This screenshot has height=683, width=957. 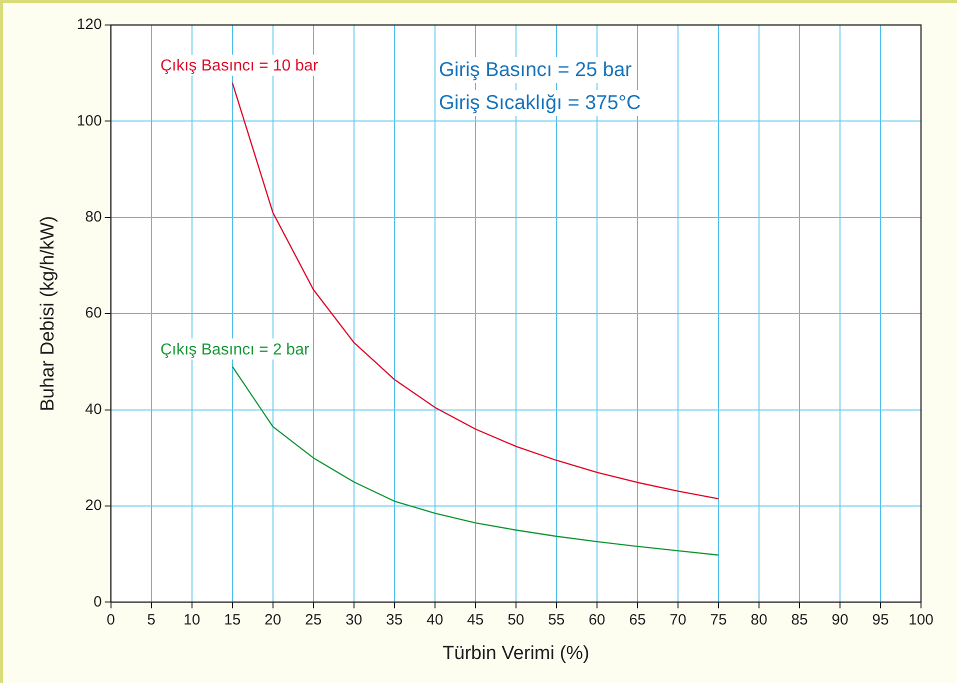 What do you see at coordinates (97, 601) in the screenshot?
I see `y-tick-label: 0` at bounding box center [97, 601].